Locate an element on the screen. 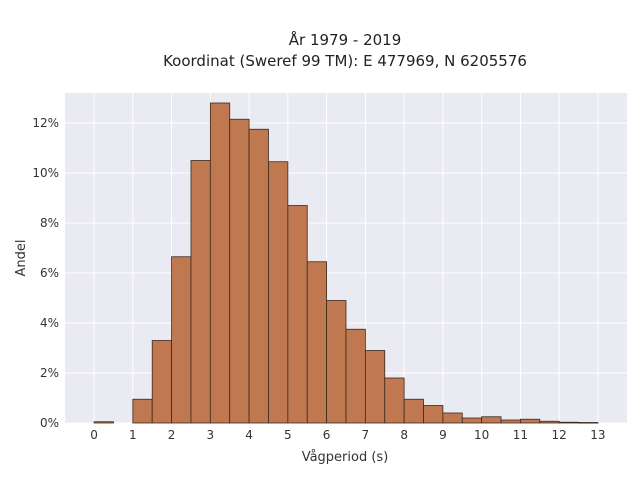  x-tick-labels: 0 1 2 3 4 5 6 7 8 9 10 11 12 13 is located at coordinates (347, 435).